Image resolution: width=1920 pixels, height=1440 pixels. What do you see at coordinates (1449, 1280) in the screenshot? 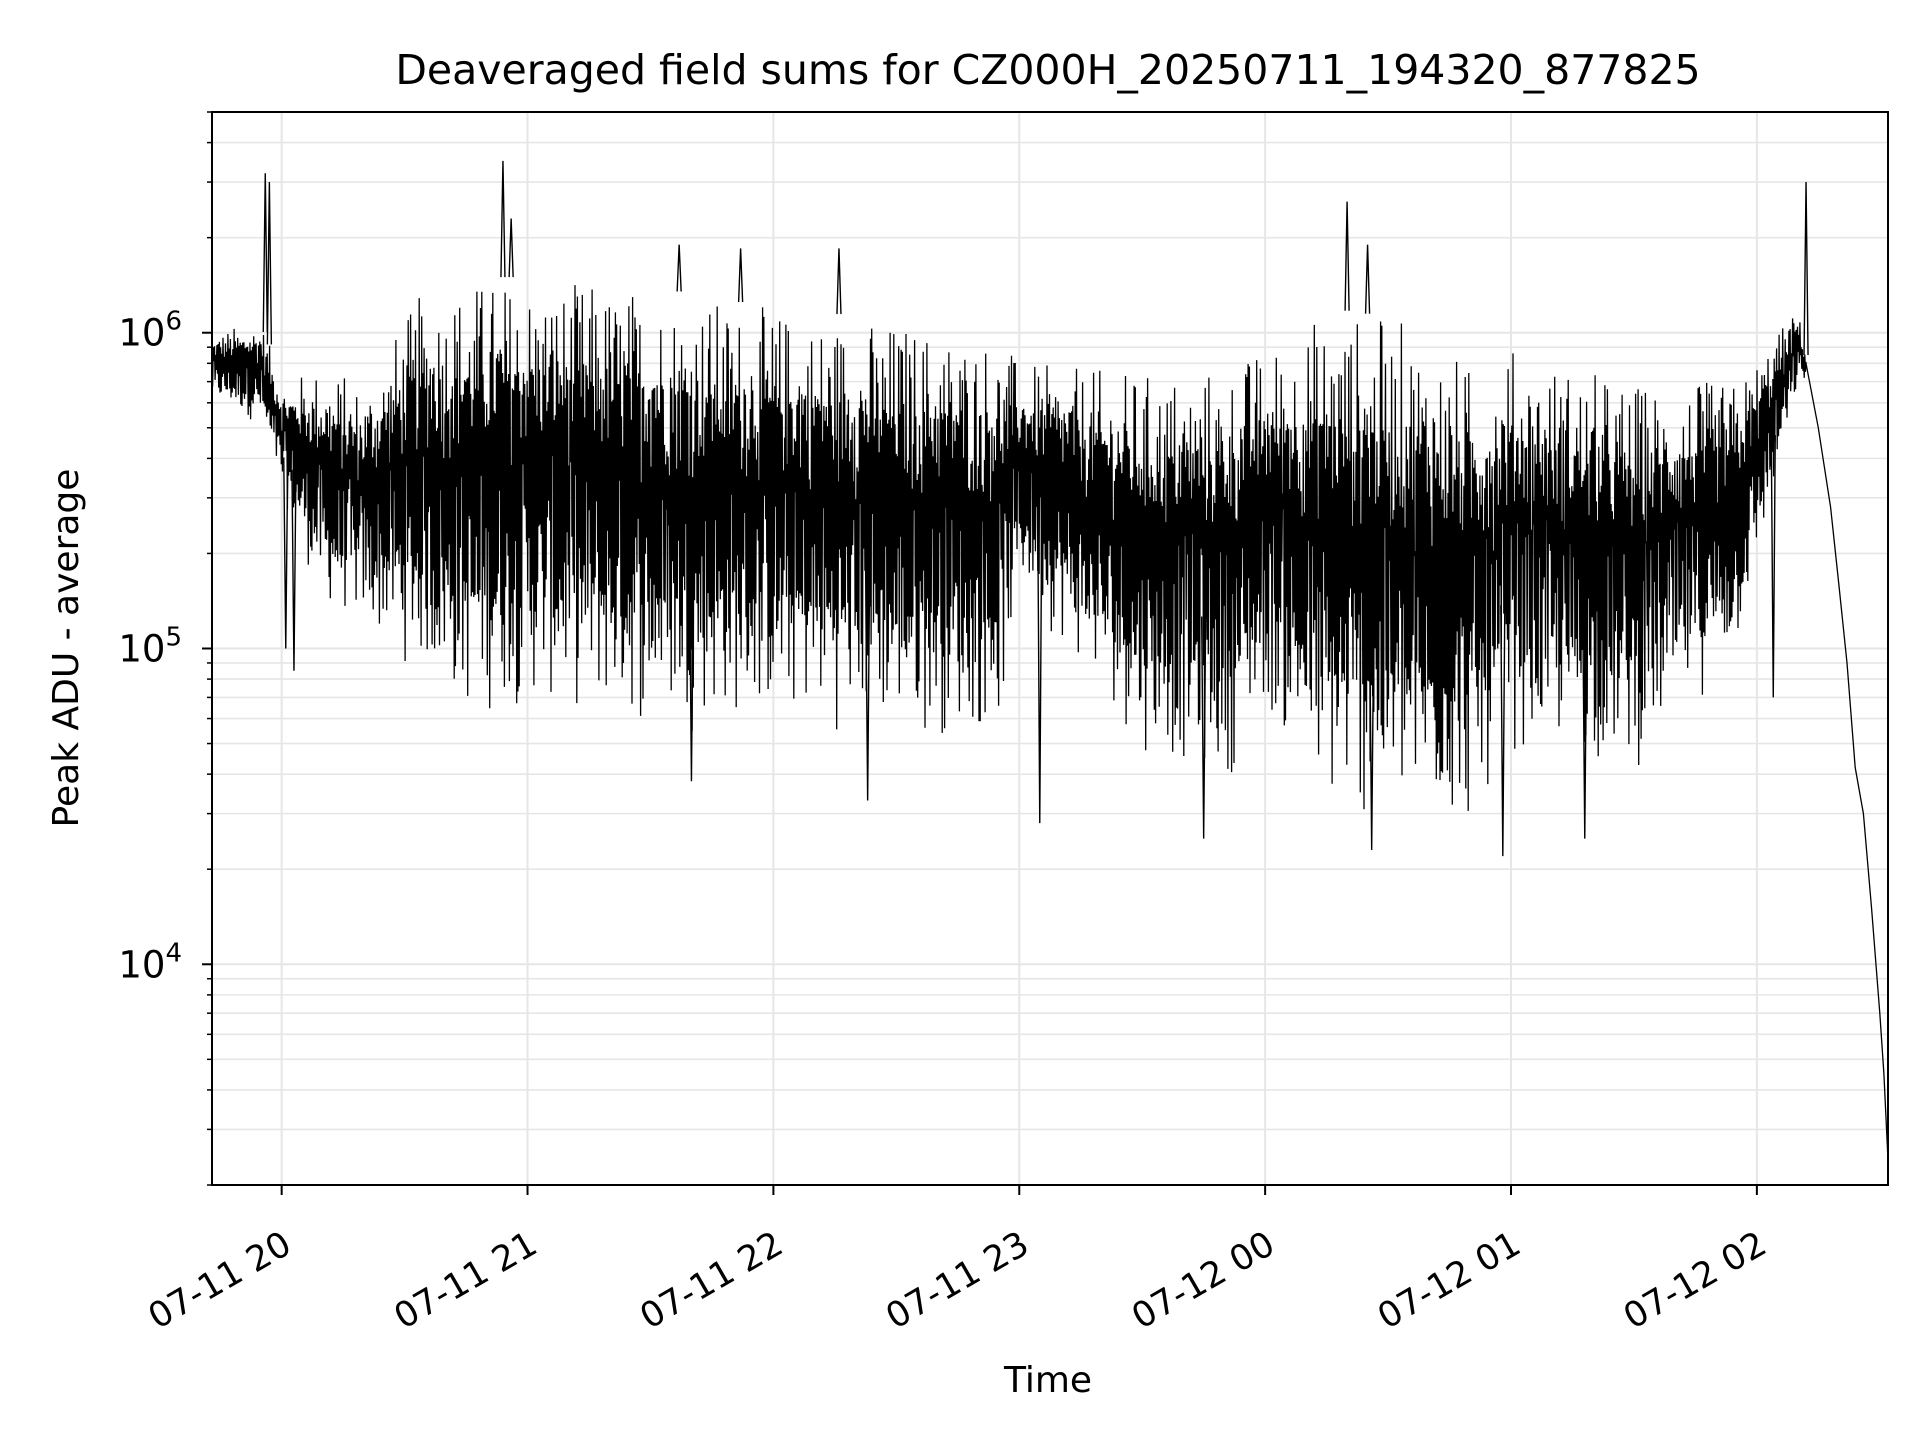
I see `x-tick-label: 07-12 01` at bounding box center [1449, 1280].